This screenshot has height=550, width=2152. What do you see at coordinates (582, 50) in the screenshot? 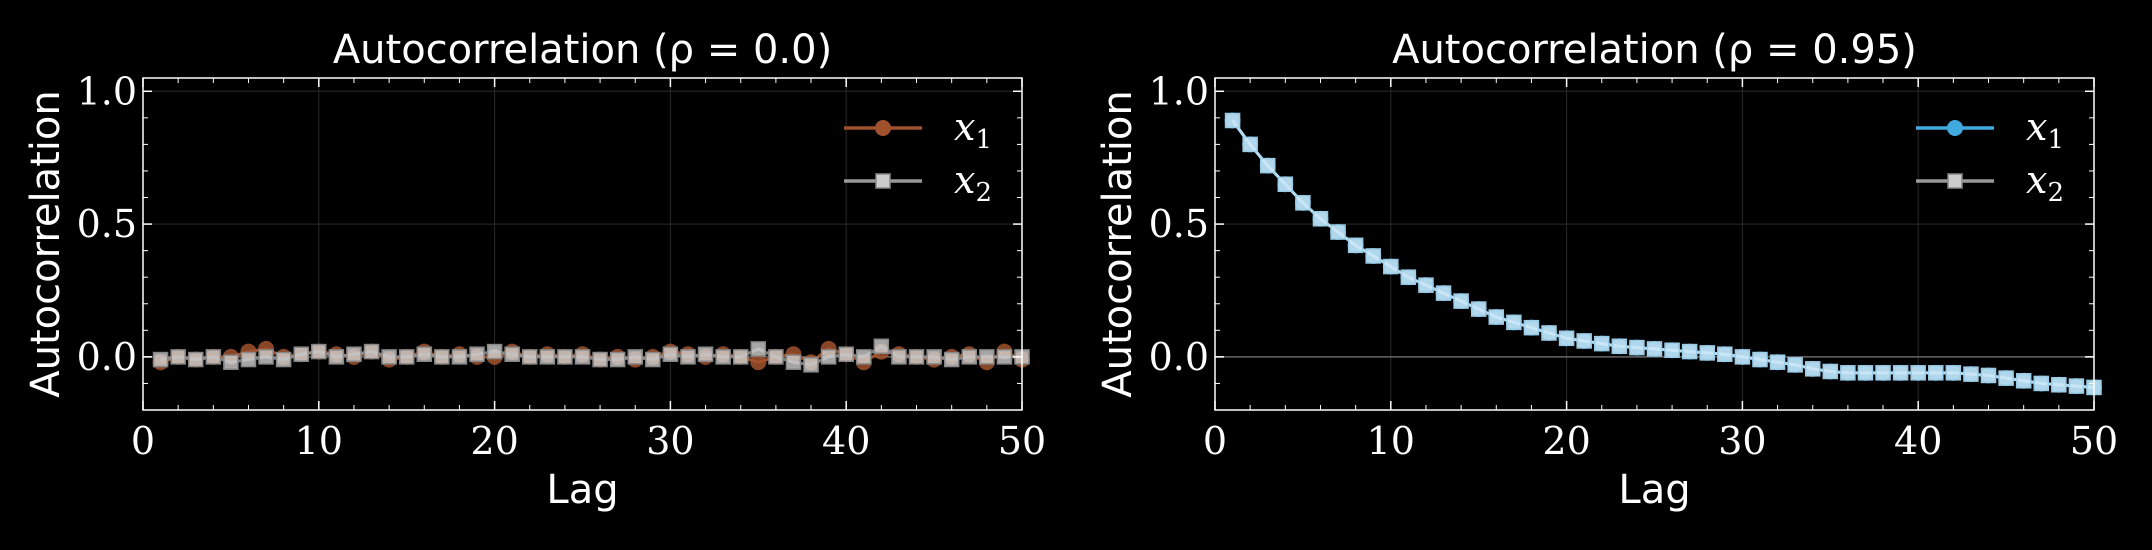
I see `chart-title: Autocorrelation (ρ = 0.0)` at bounding box center [582, 50].